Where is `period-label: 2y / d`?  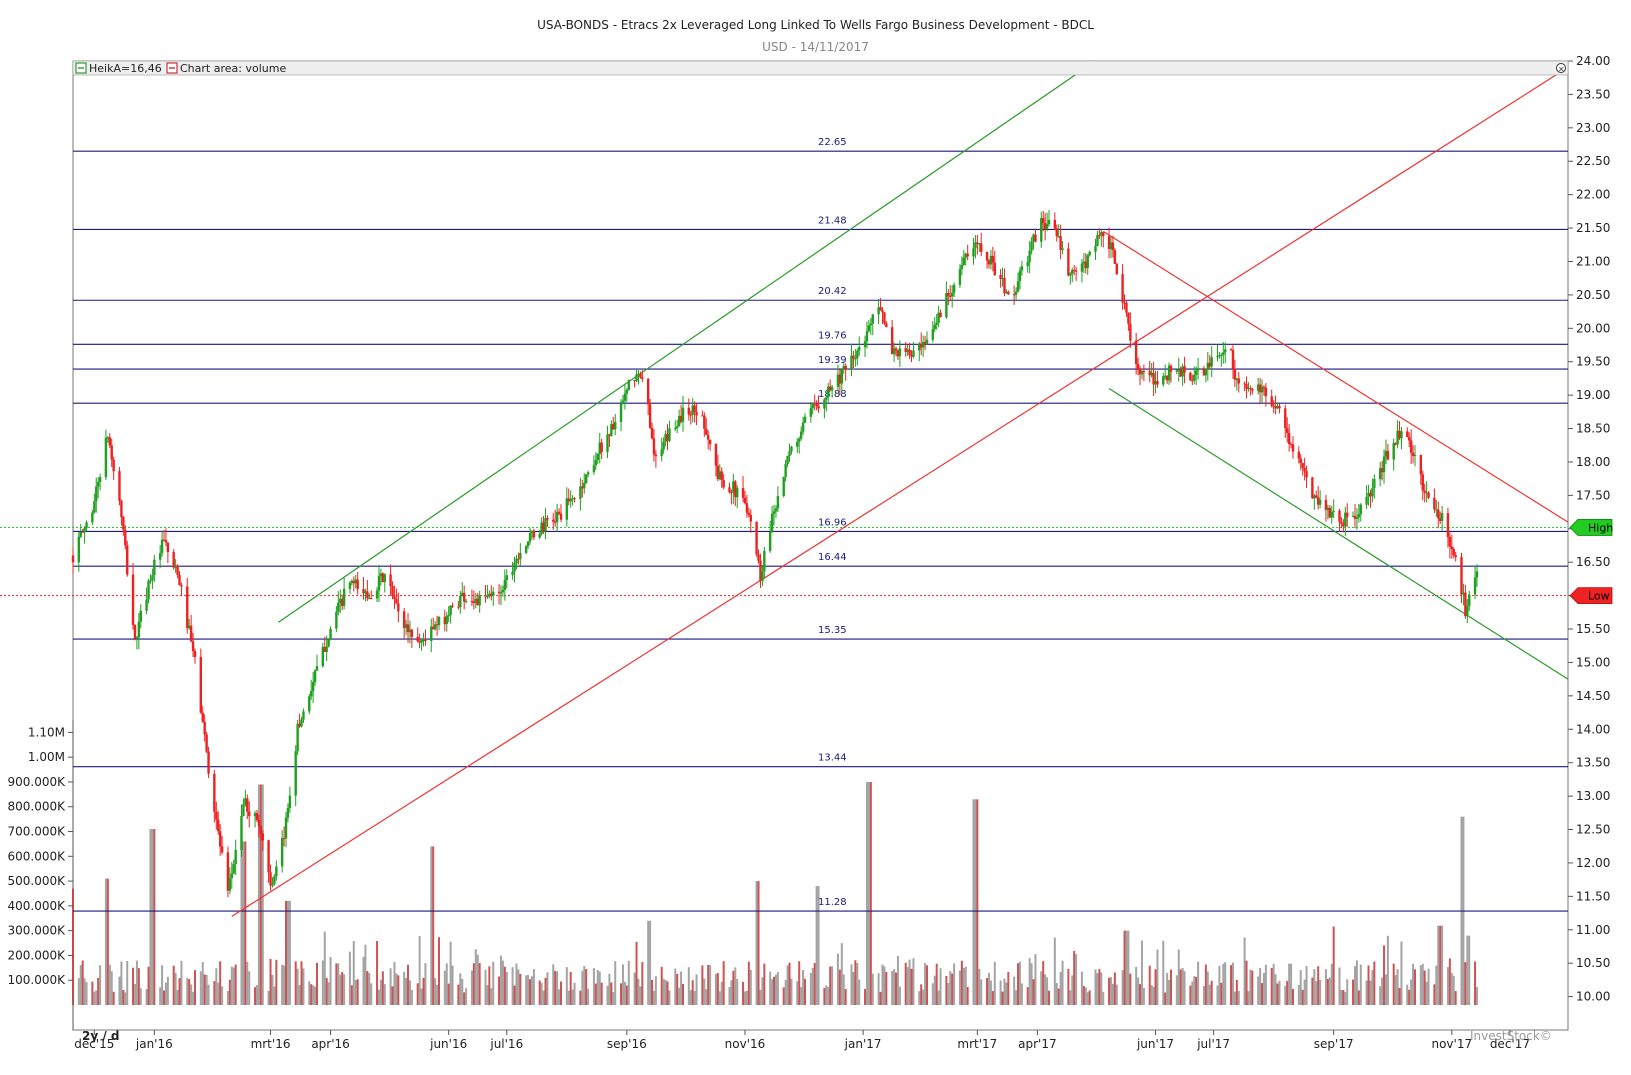 period-label: 2y / d is located at coordinates (101, 1036).